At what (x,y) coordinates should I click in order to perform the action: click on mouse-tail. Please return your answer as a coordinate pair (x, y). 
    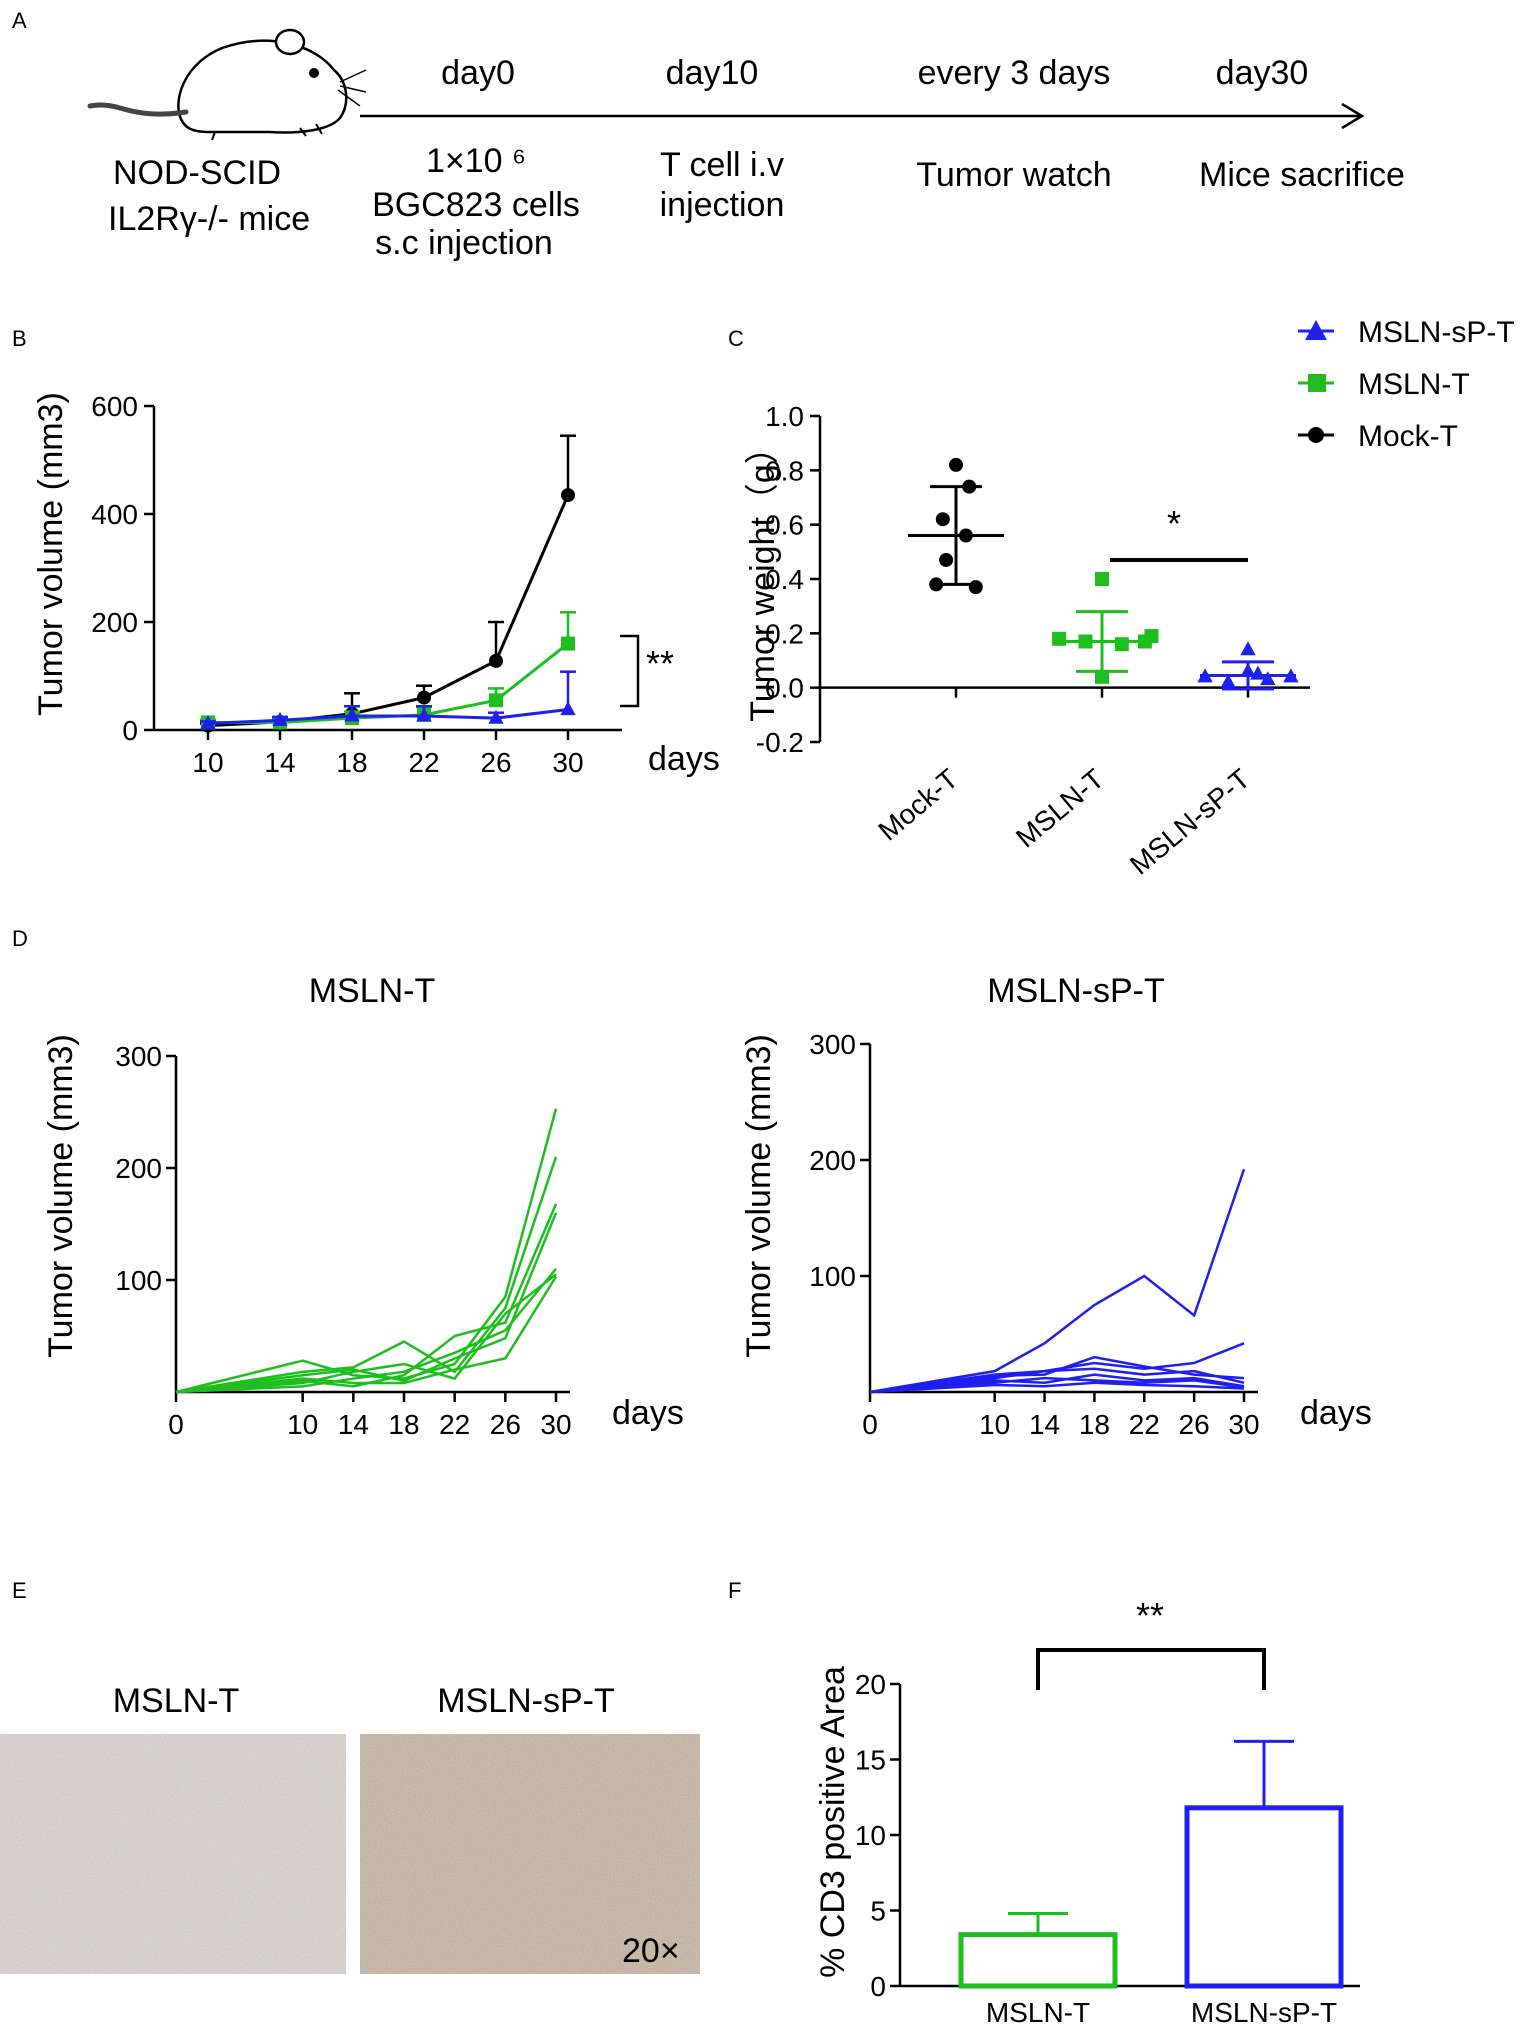
    Looking at the image, I should click on (138, 109).